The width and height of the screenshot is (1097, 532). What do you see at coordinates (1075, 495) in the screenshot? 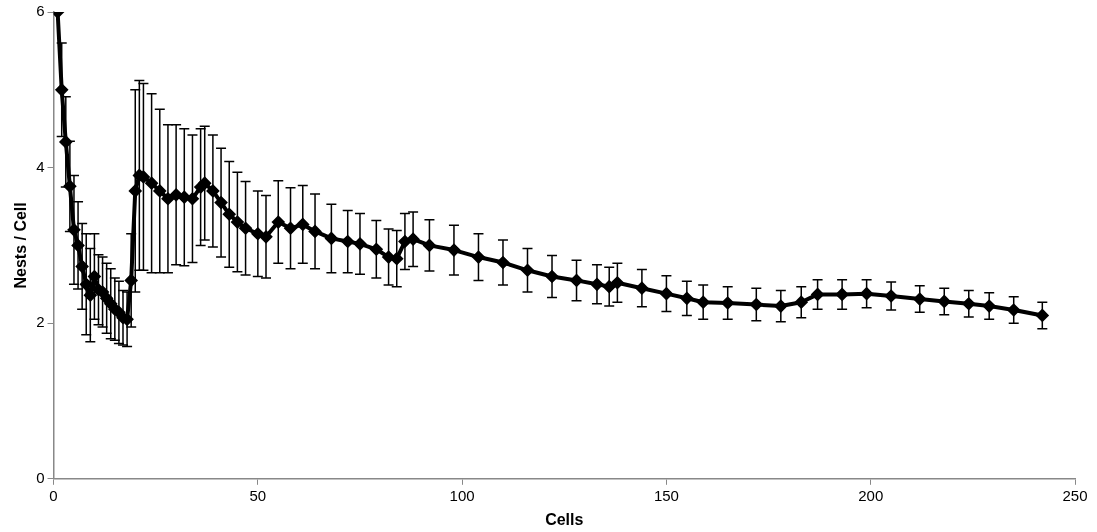
I see `x-tick-label: 250` at bounding box center [1075, 495].